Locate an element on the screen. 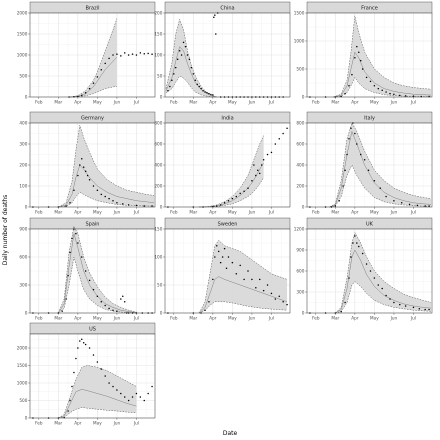  y-axis-title: Daily number of deaths is located at coordinates (5, 230).